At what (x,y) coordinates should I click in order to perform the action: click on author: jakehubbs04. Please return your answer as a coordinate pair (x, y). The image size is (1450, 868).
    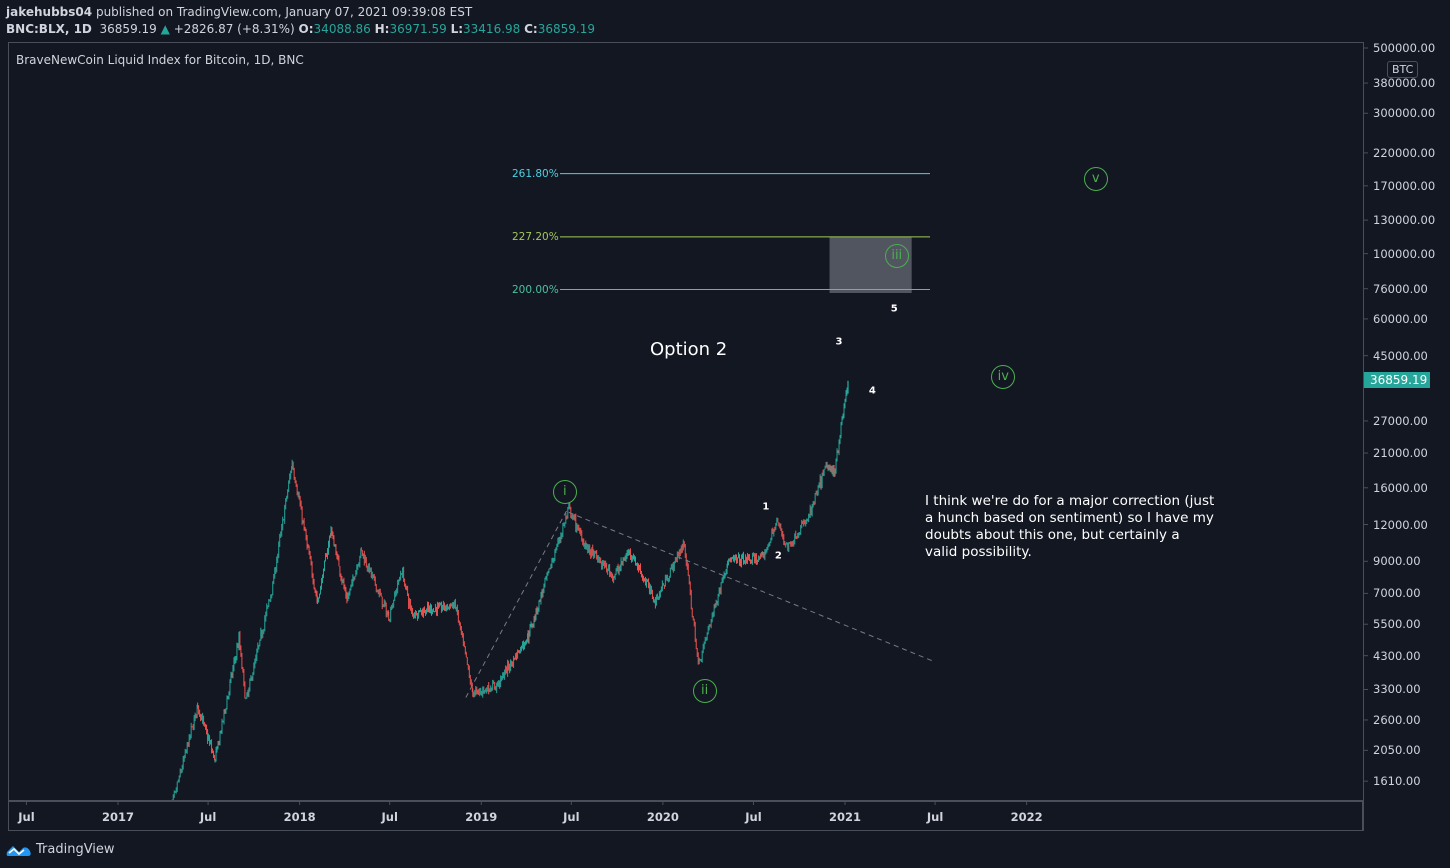
    Looking at the image, I should click on (49, 12).